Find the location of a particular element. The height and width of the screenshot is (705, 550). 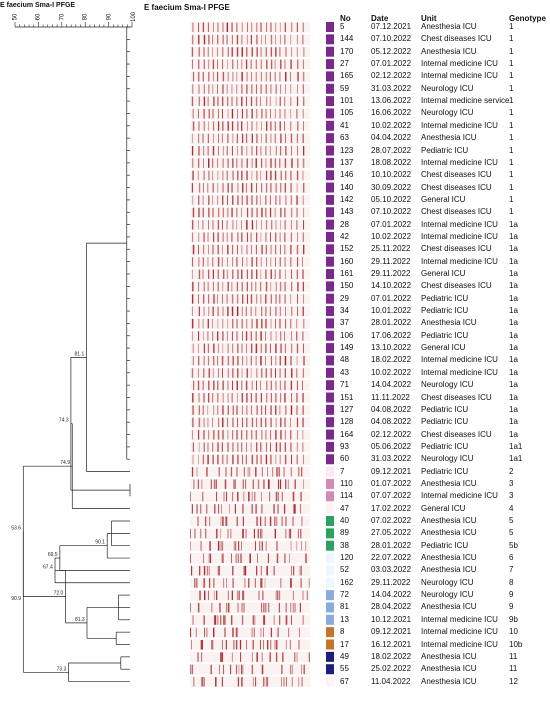

row-date: 14.04.2022 is located at coordinates (391, 595).